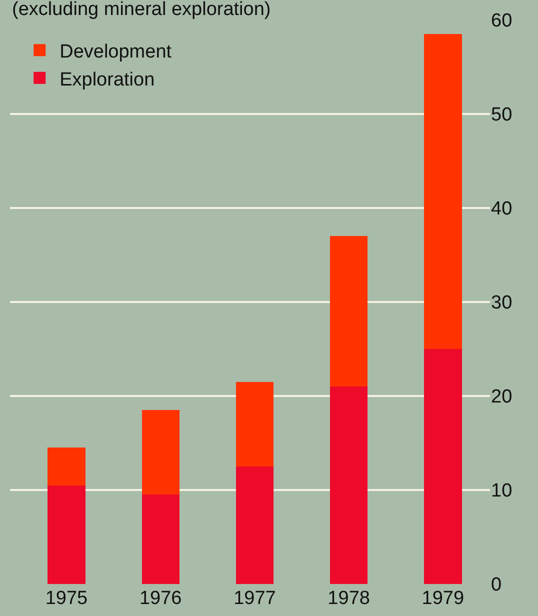 The width and height of the screenshot is (538, 616). Describe the element at coordinates (501, 21) in the screenshot. I see `y-tick-label: 60` at that location.